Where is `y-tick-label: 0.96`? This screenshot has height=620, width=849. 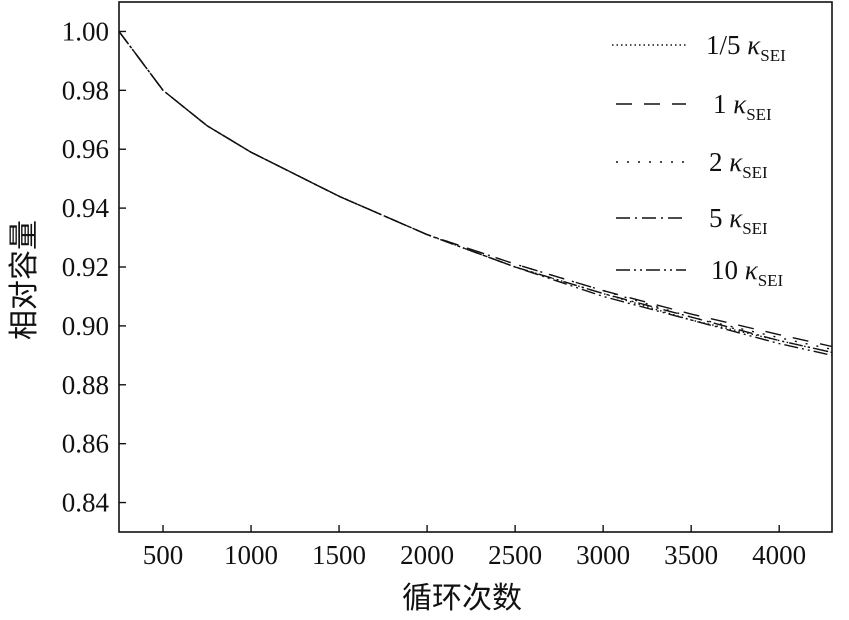 y-tick-label: 0.96 is located at coordinates (85, 149).